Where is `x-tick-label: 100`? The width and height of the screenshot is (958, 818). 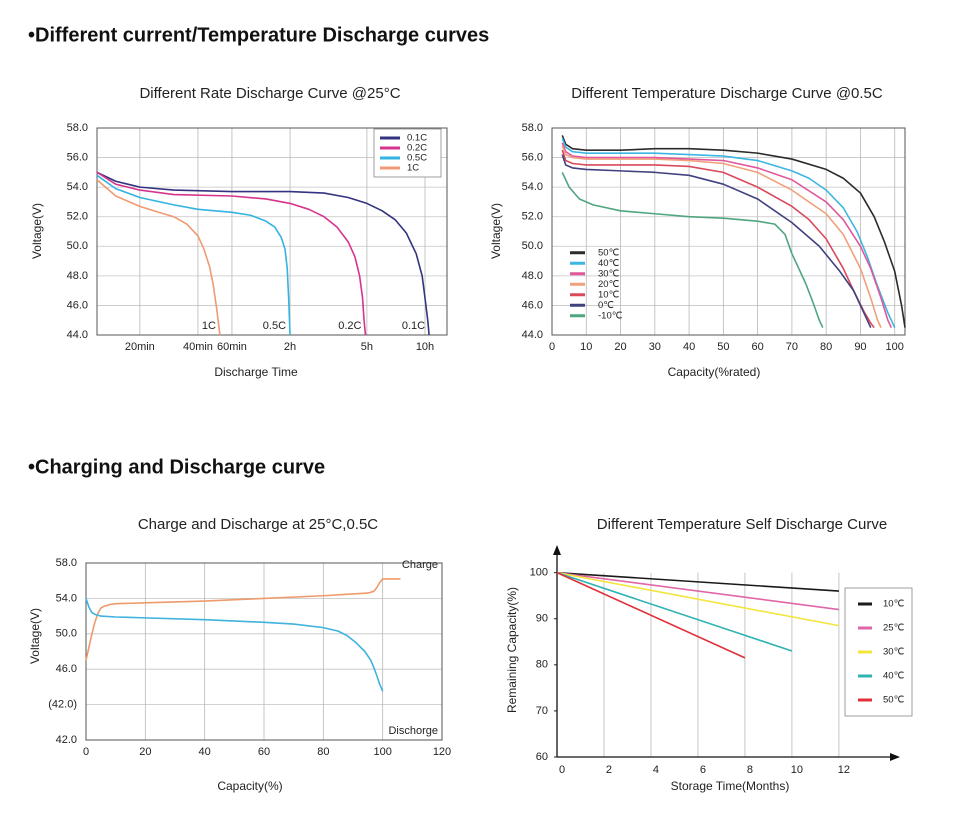 x-tick-label: 100 is located at coordinates (382, 752).